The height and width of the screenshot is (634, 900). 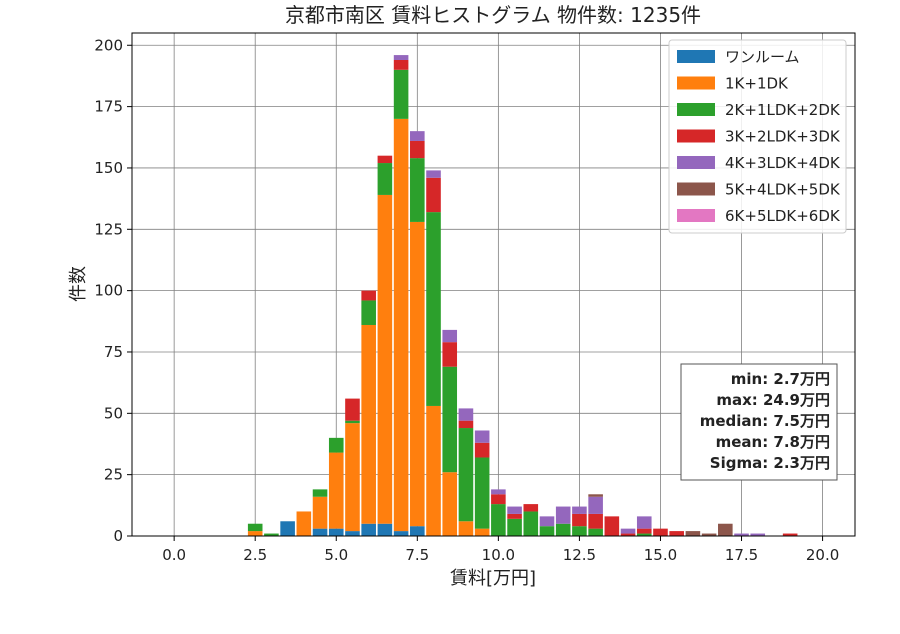 What do you see at coordinates (660, 555) in the screenshot?
I see `x-tick-label: 15.0` at bounding box center [660, 555].